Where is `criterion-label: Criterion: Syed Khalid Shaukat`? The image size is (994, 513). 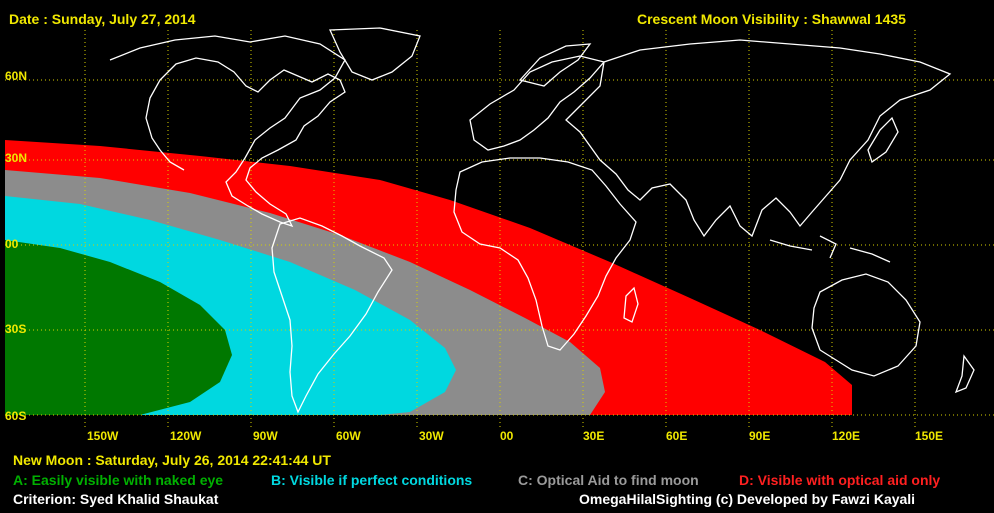 criterion-label: Criterion: Syed Khalid Shaukat is located at coordinates (116, 499).